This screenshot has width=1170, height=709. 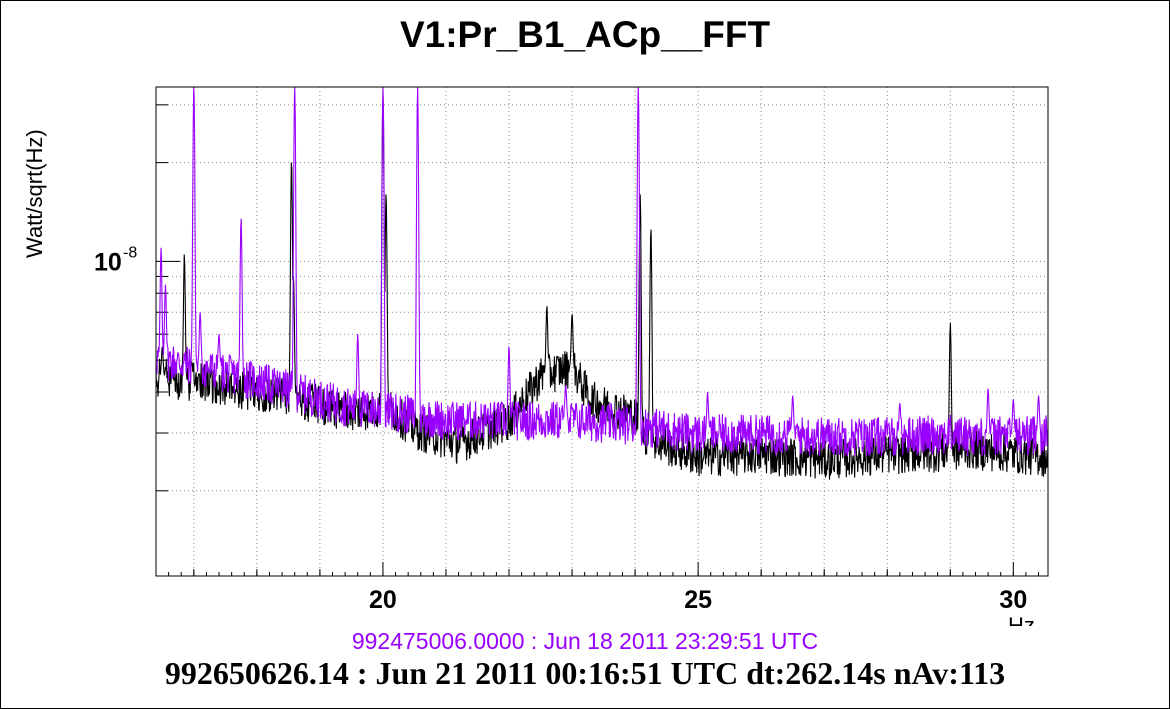 I want to click on y-tick-label: 10, so click(x=108, y=262).